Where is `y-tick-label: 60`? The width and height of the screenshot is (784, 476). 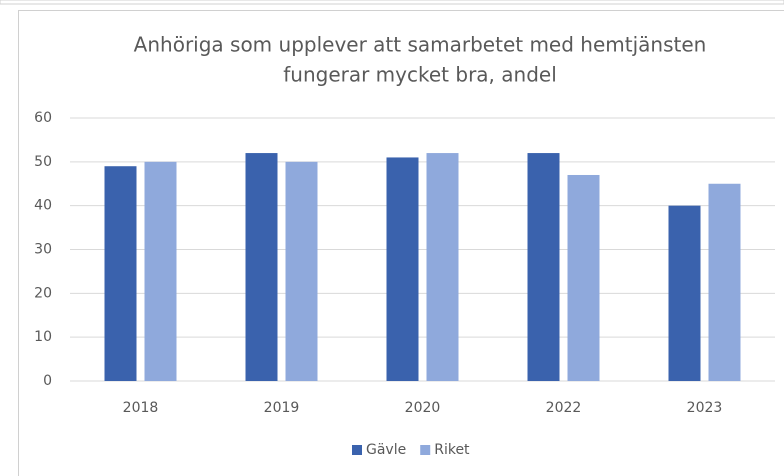
y-tick-label: 60 is located at coordinates (43, 118).